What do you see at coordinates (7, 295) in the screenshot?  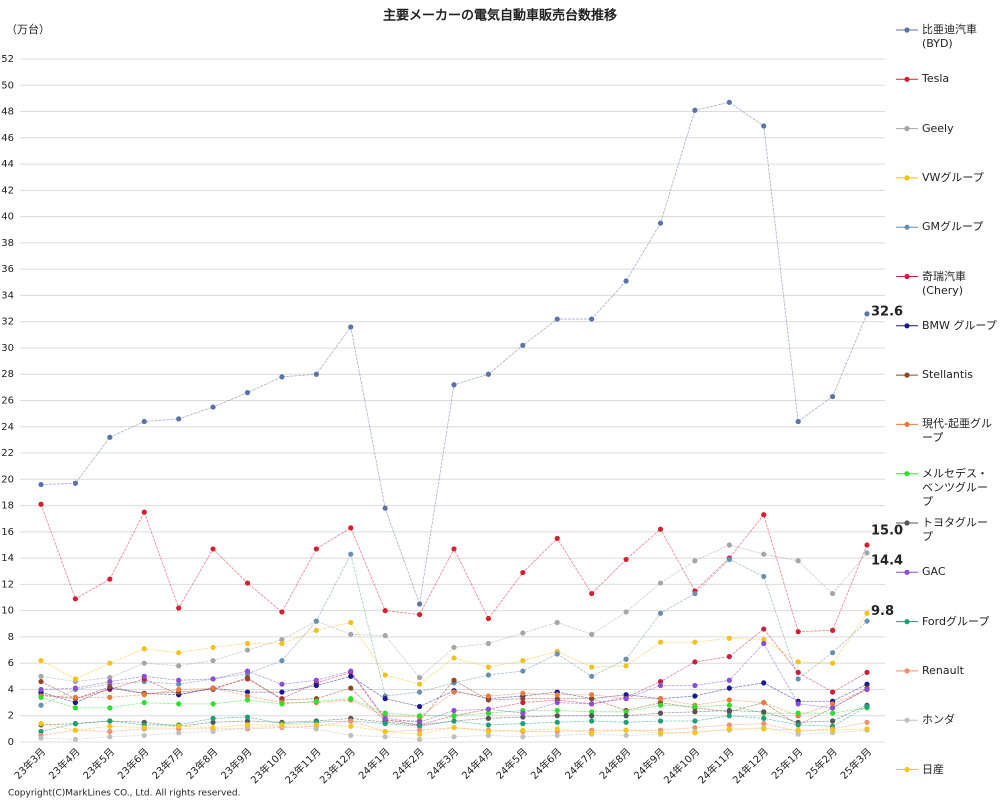 I see `y-tick-label: 34` at bounding box center [7, 295].